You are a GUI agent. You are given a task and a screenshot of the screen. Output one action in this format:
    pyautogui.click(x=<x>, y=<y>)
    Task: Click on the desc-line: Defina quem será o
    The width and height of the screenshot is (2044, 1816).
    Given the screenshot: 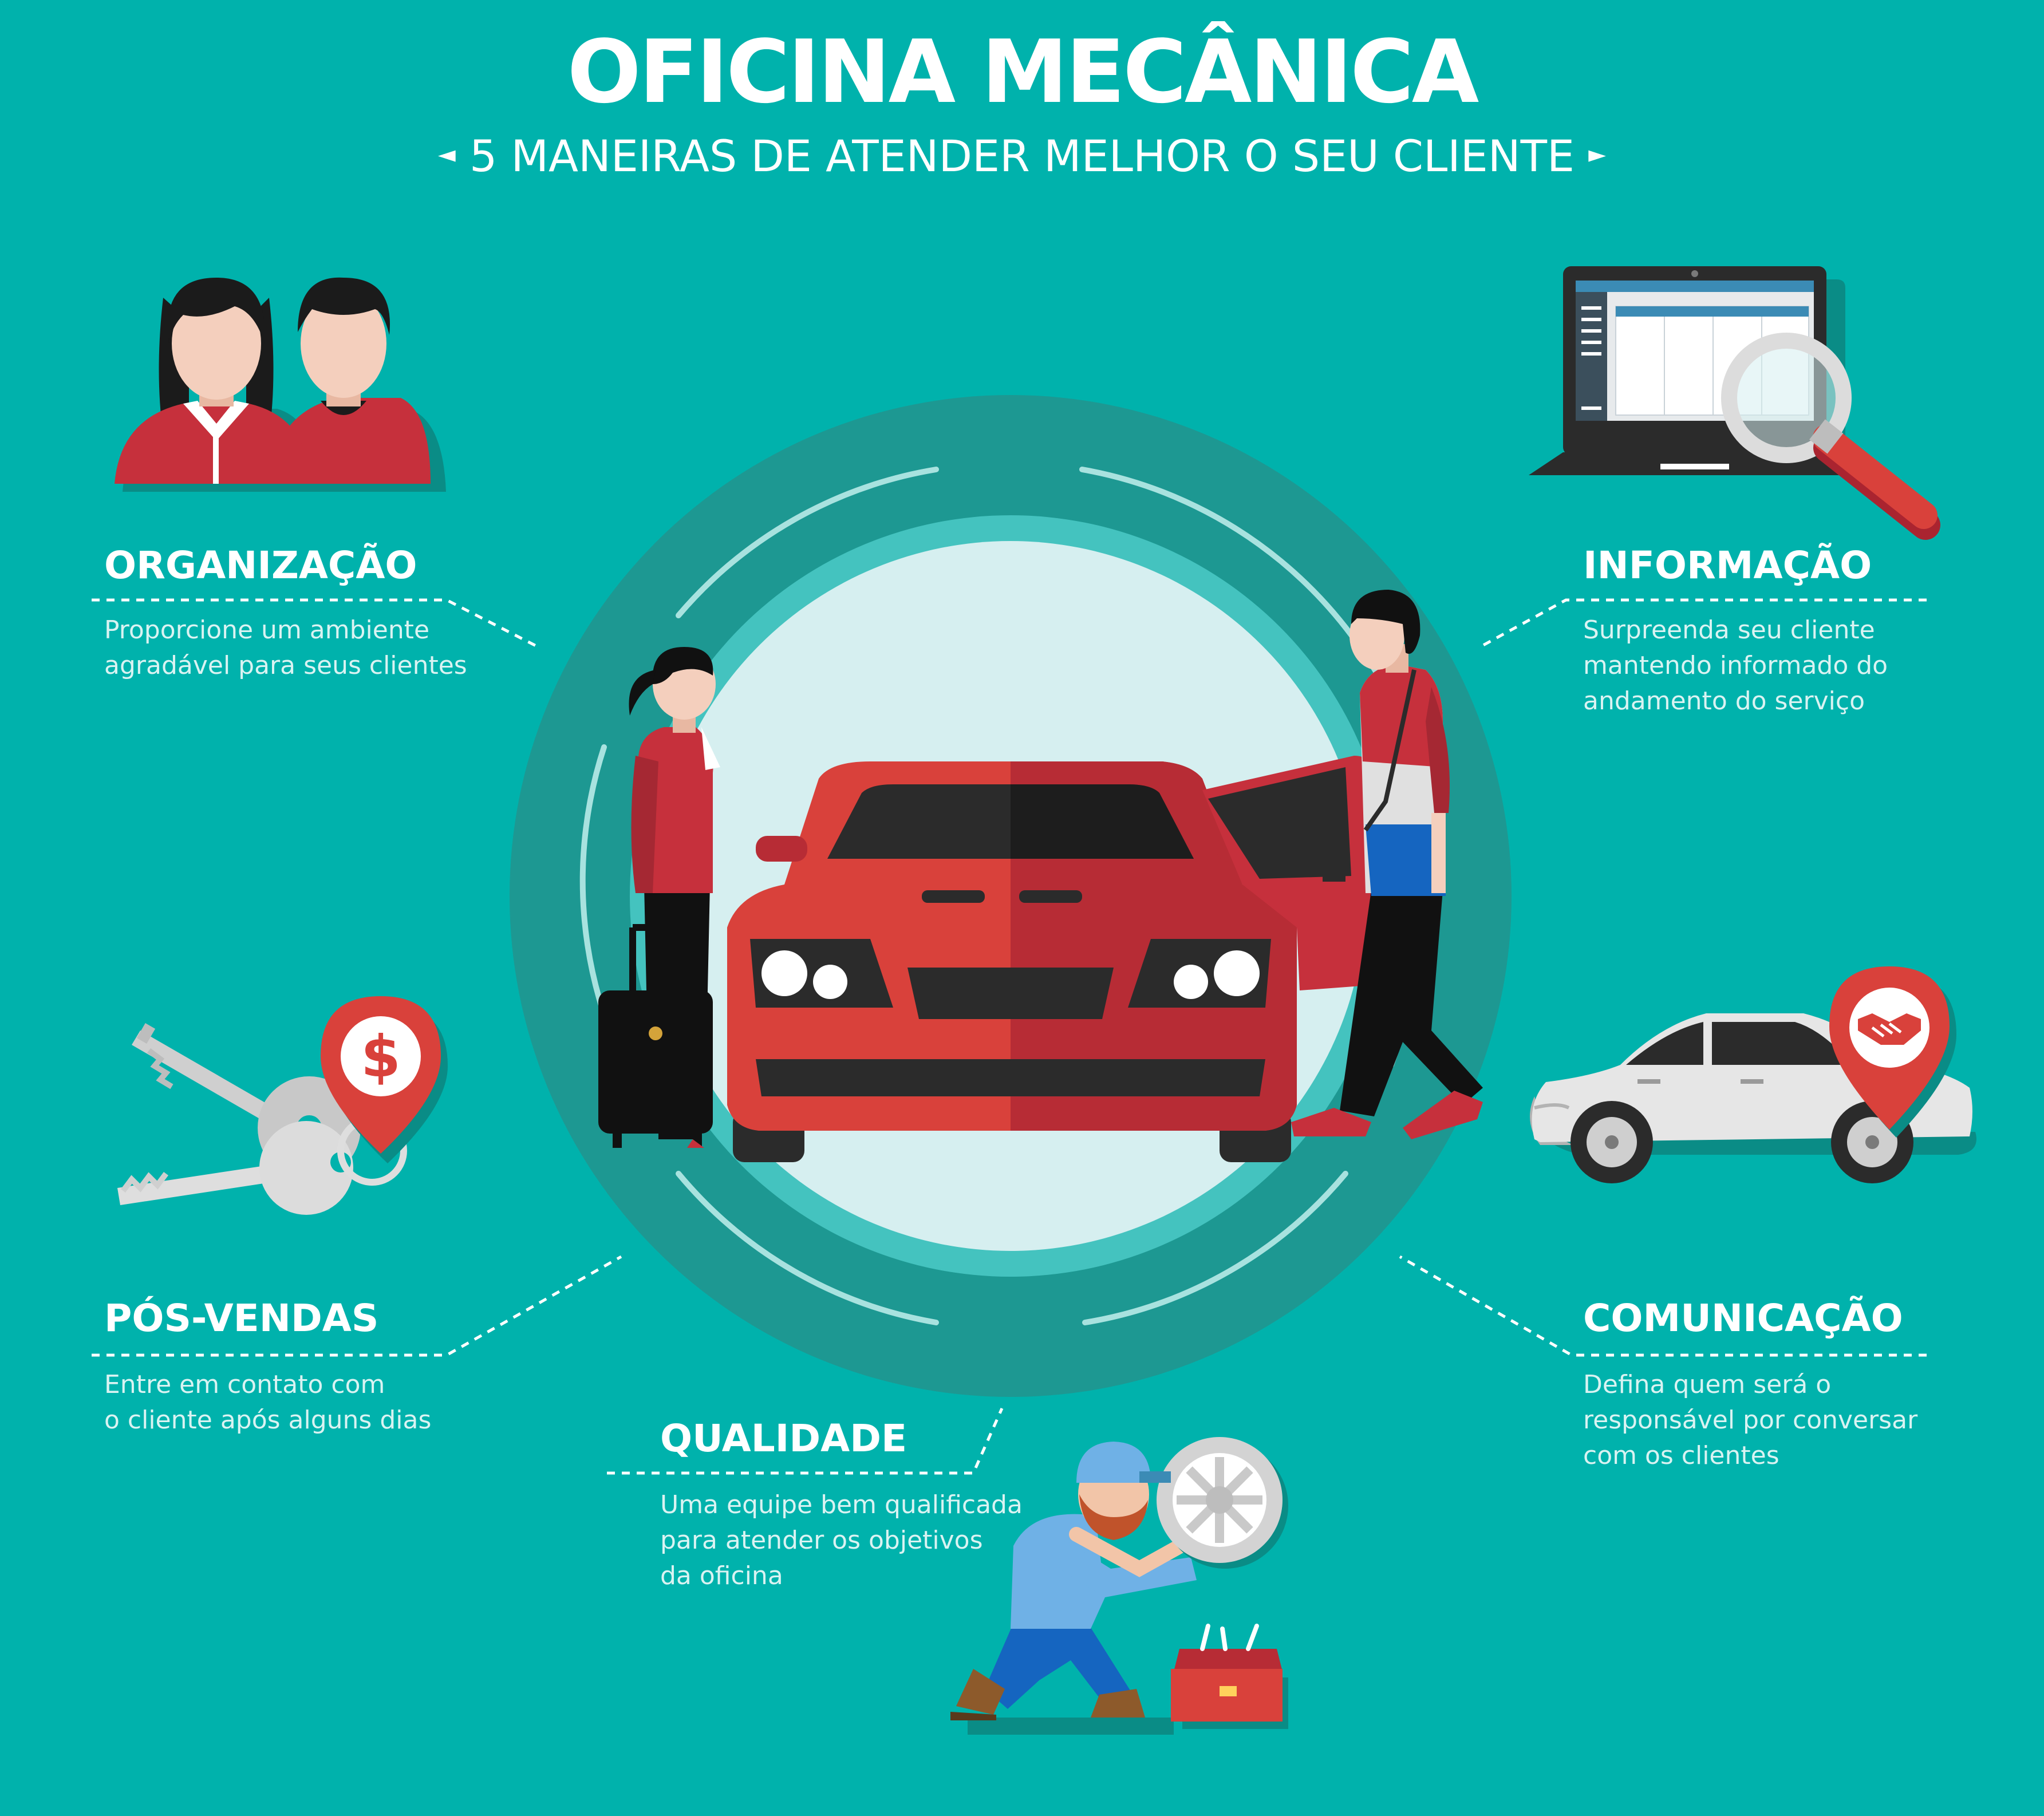 What is the action you would take?
    pyautogui.click(x=1707, y=1384)
    